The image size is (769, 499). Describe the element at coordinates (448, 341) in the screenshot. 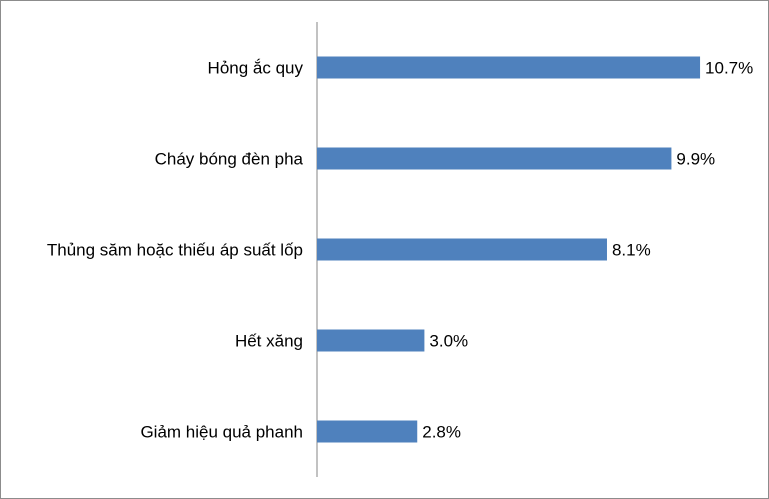

I see `data-label-4: 3.0%` at that location.